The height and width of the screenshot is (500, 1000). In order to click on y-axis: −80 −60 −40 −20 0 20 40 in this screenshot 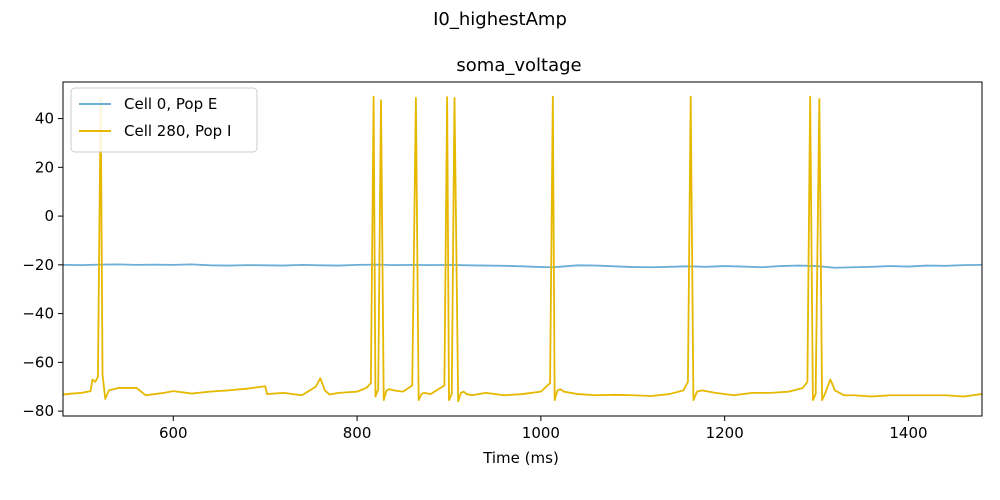, I will do `click(42, 265)`.